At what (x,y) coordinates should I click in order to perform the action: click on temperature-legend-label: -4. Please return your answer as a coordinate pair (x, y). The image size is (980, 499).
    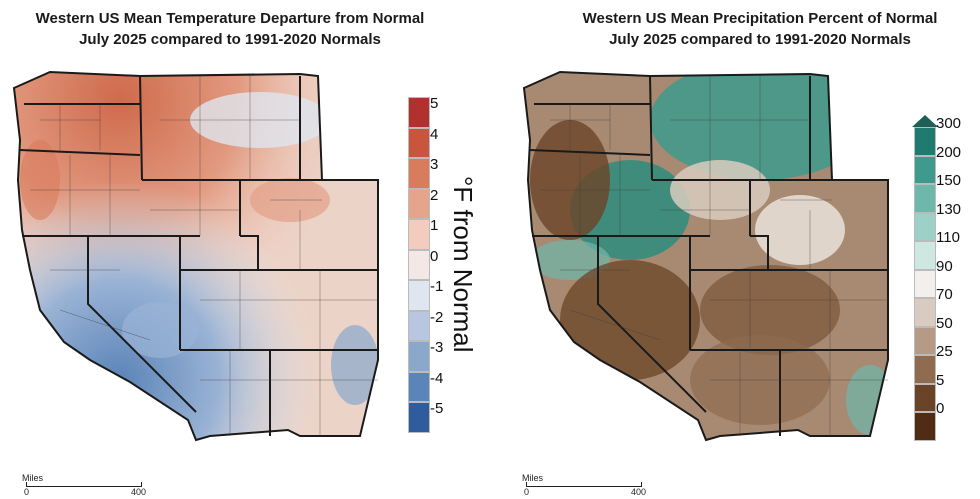
    Looking at the image, I should click on (437, 378).